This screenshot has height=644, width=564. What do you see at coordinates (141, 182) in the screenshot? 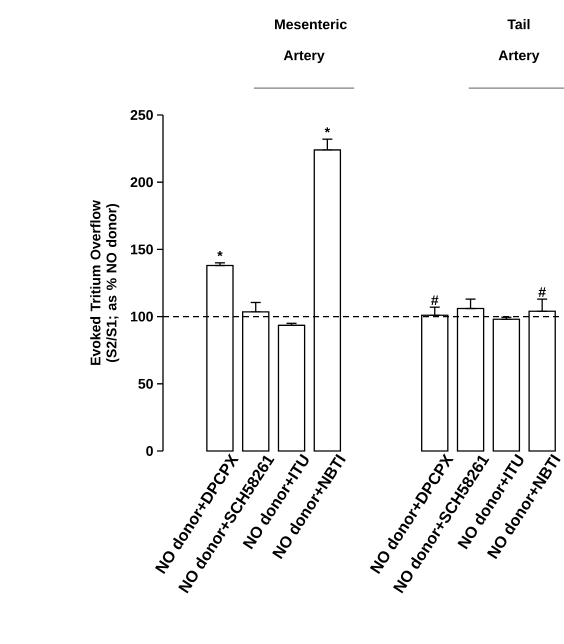
I see `y-tick-label: 200` at bounding box center [141, 182].